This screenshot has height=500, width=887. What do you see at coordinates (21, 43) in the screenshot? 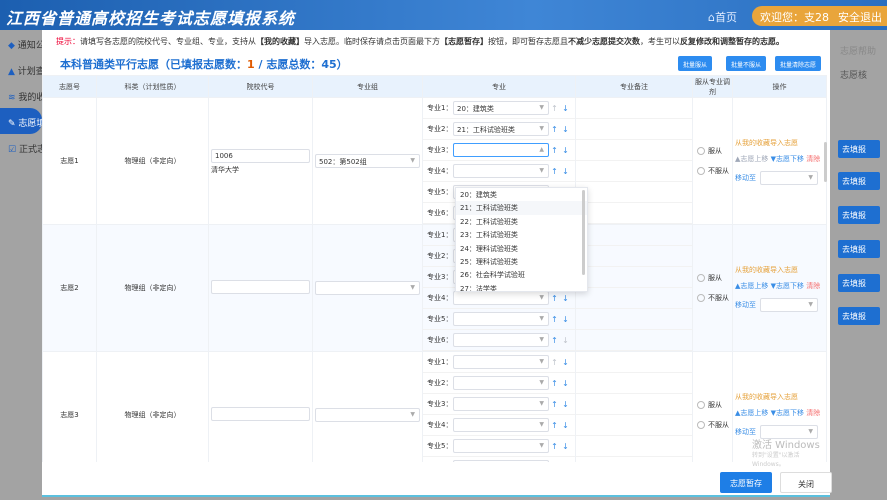
I see `sidebar-item: ◆ 通知公告` at bounding box center [21, 43].